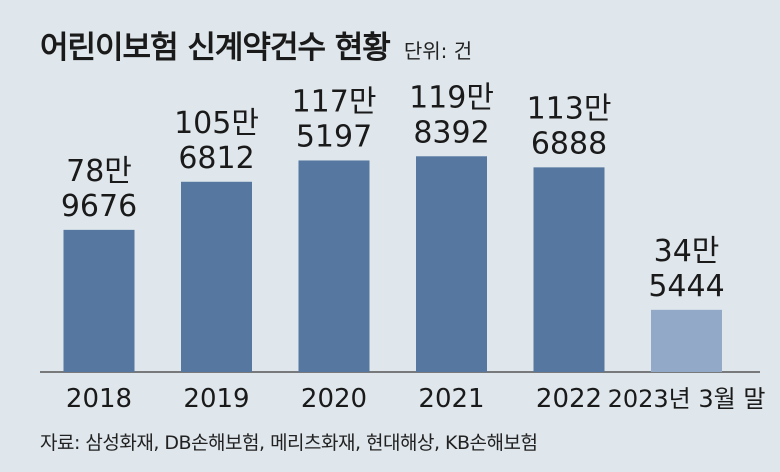 The image size is (780, 472). I want to click on value-label-2022-1: 113만, so click(569, 108).